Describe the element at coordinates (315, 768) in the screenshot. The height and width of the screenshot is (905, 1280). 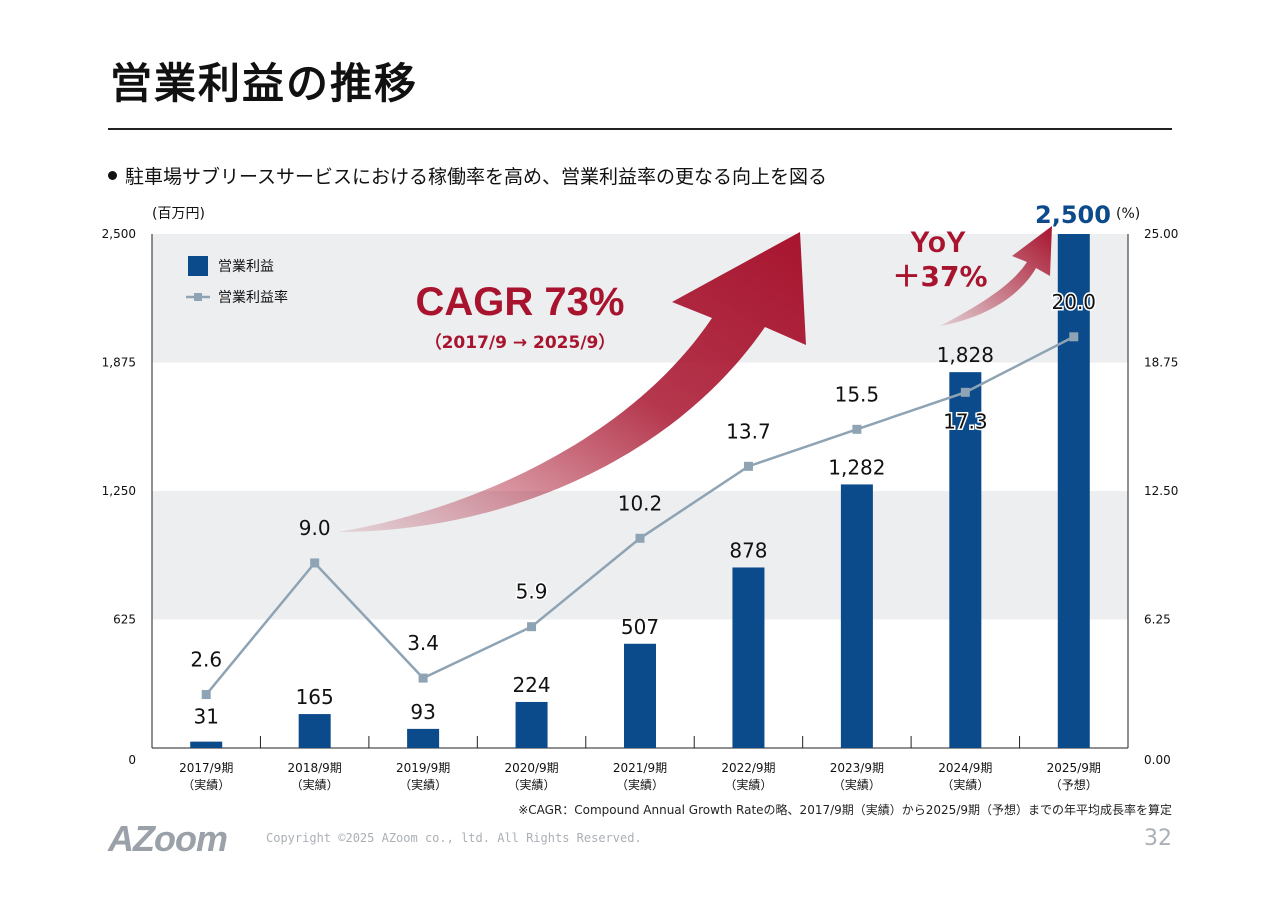
I see `category-label-year: 2018/9期` at that location.